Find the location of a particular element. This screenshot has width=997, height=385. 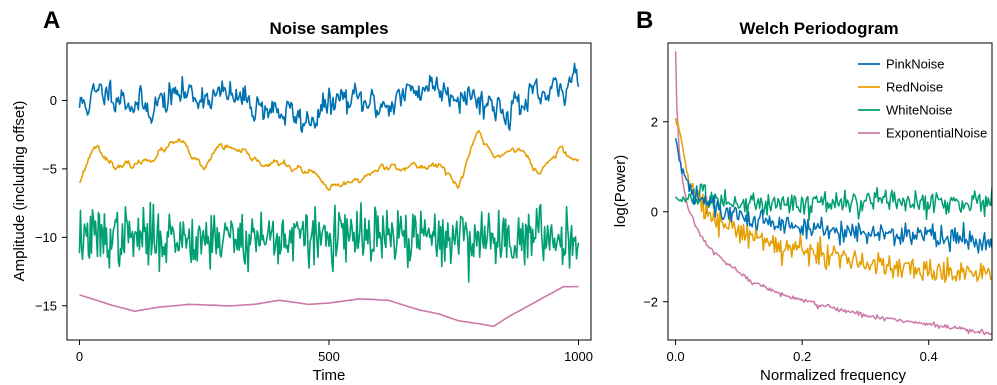

panel-b-xtick-label: 0.4 is located at coordinates (929, 356).